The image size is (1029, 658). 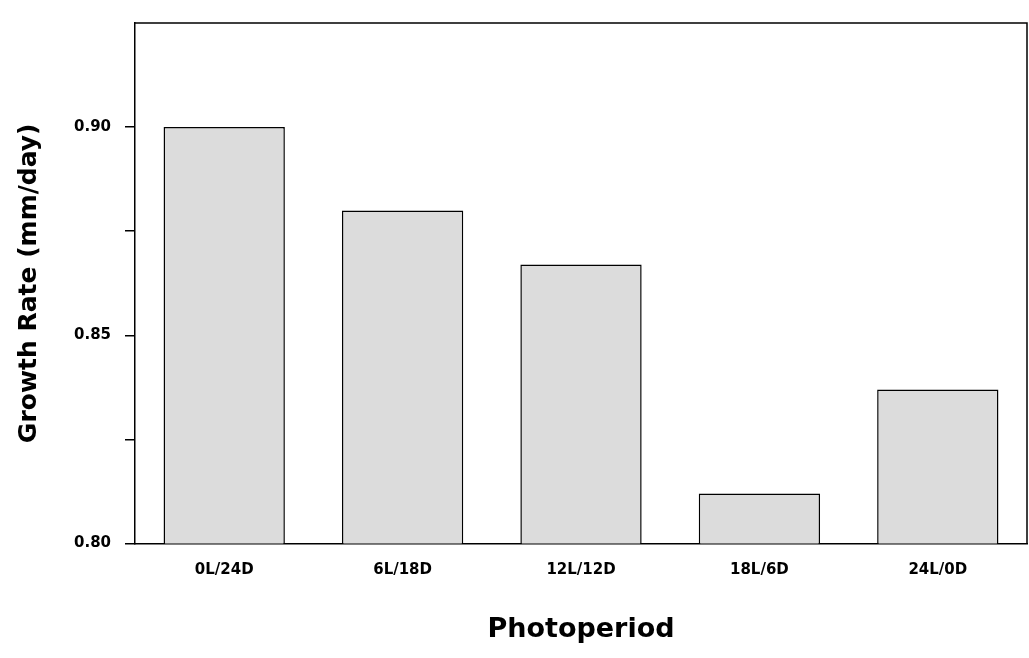 I want to click on x-tick-label: 6L/18D, so click(x=403, y=569).